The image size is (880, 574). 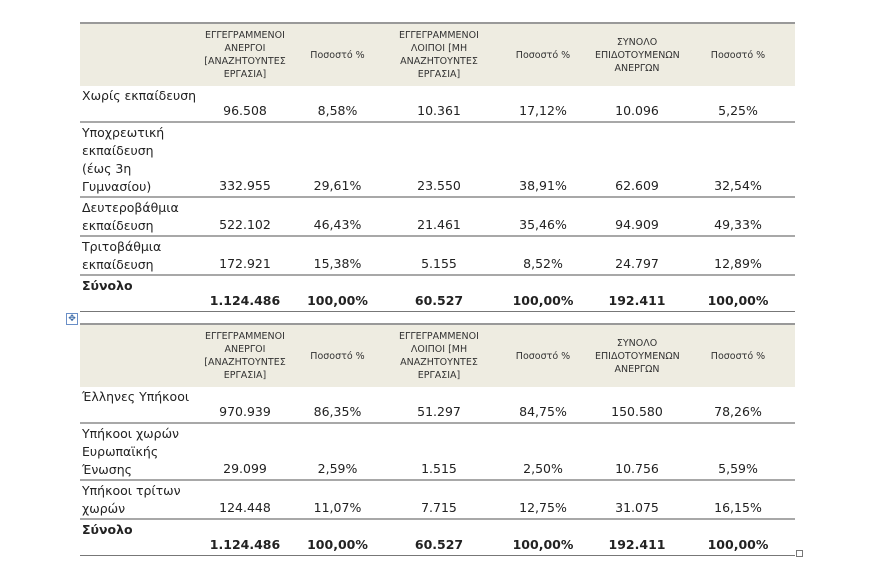 I want to click on cell-value: 86,35%, so click(x=337, y=405).